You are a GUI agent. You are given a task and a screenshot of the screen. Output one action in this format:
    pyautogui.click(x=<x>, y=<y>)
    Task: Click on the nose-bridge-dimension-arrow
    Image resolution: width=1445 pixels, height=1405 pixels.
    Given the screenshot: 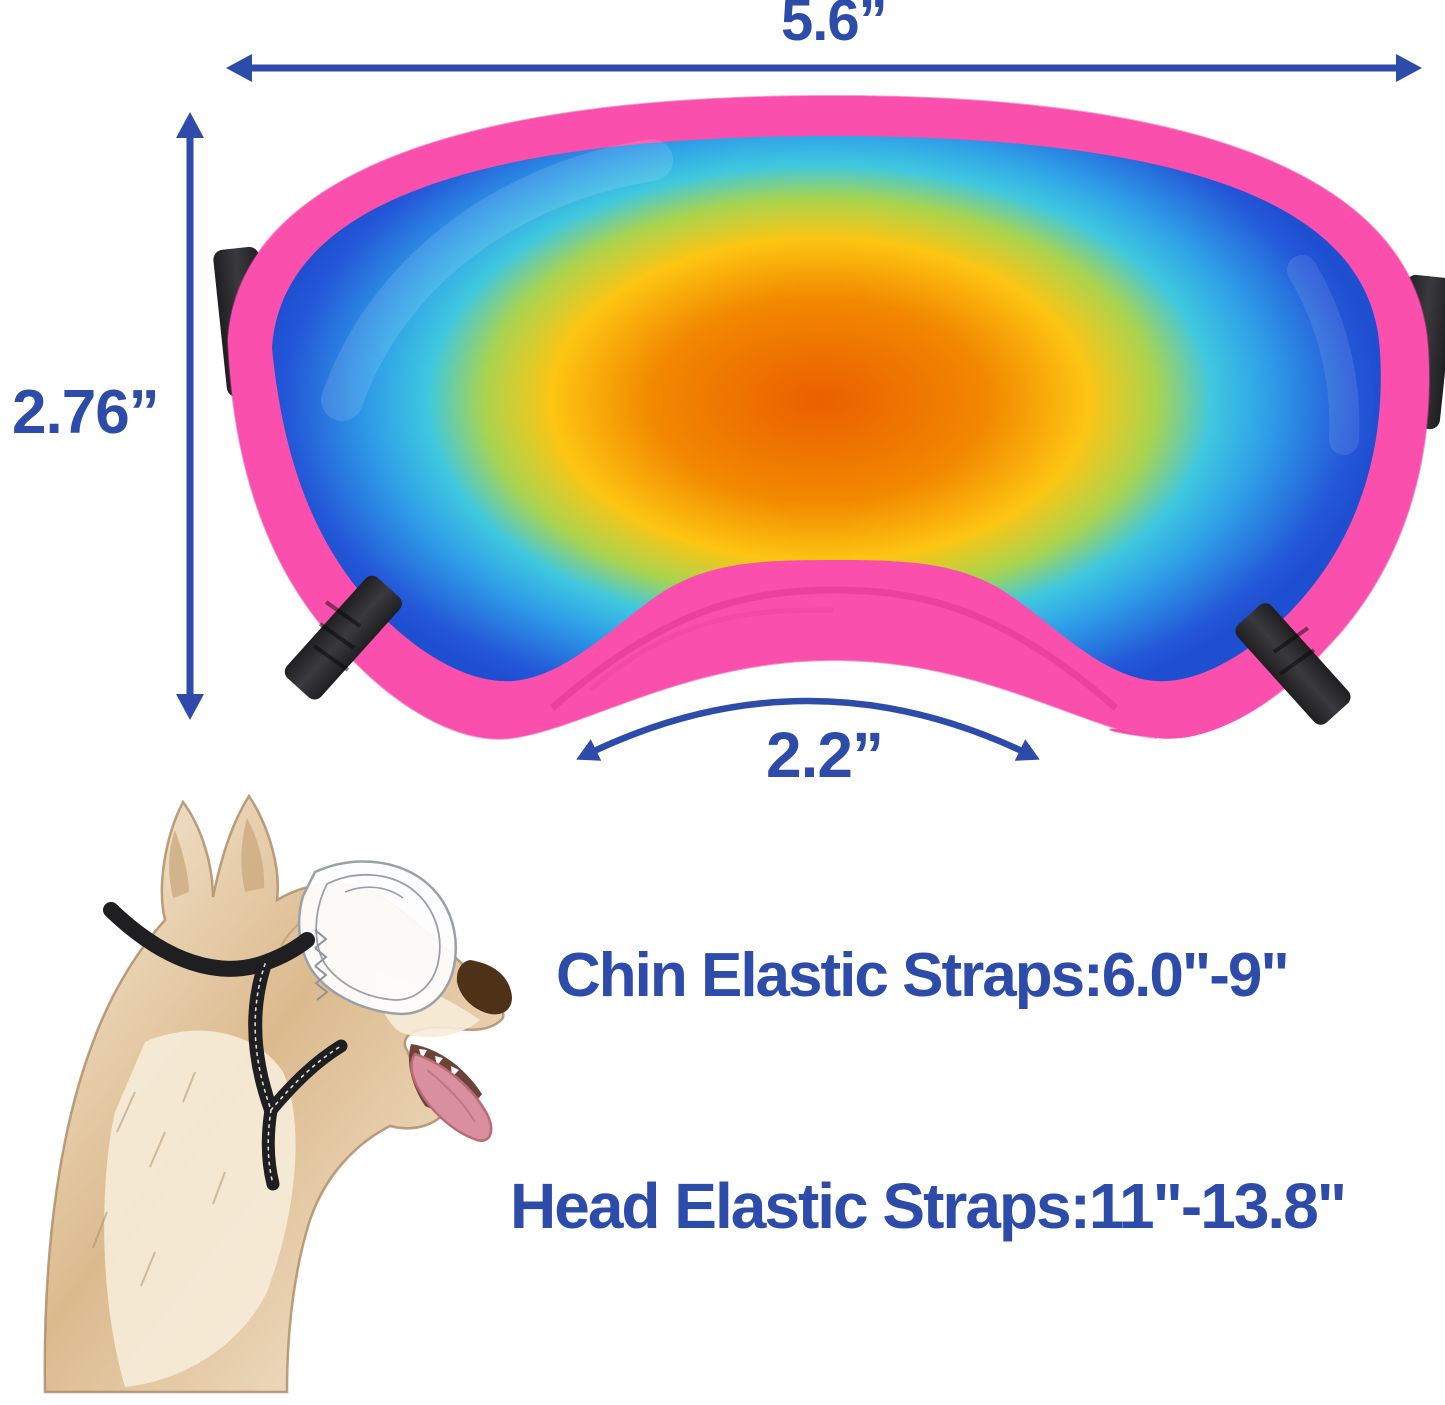 What is the action you would take?
    pyautogui.click(x=808, y=729)
    